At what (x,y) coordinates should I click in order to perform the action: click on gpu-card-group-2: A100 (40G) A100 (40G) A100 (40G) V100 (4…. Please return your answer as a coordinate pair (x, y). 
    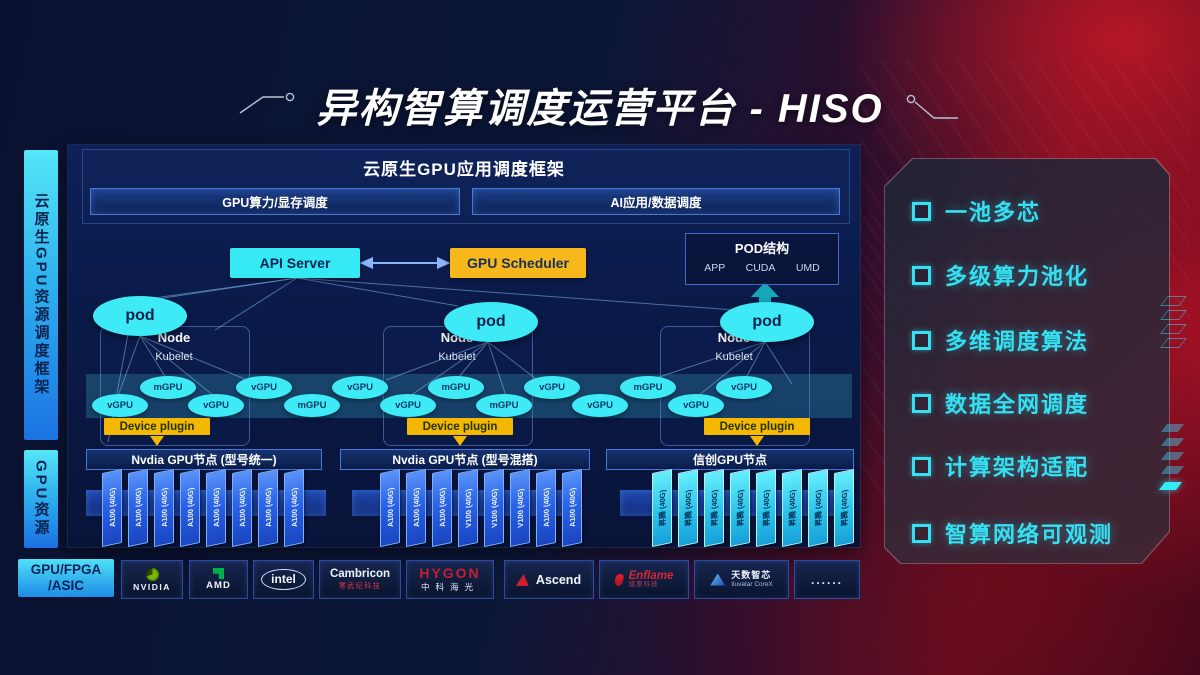
    Looking at the image, I should click on (481, 508).